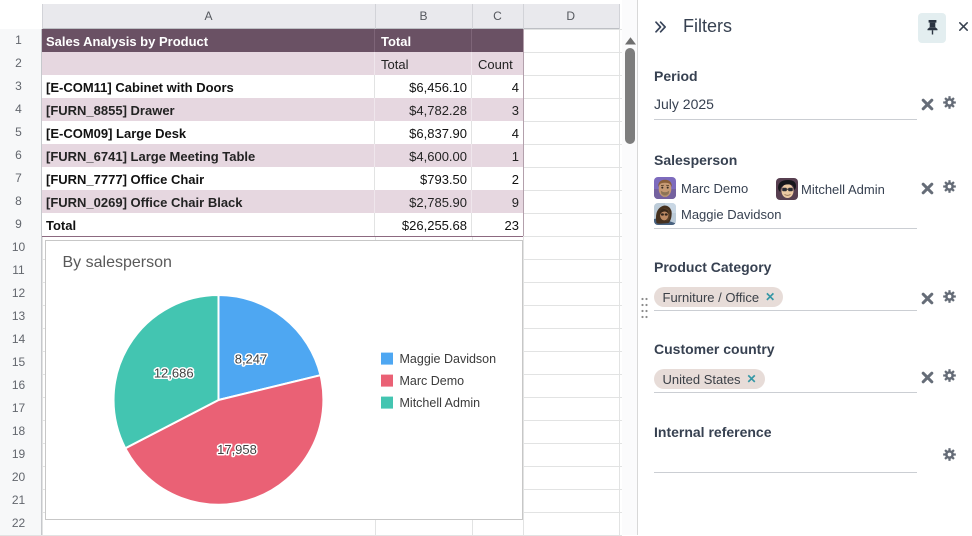 The height and width of the screenshot is (536, 972). Describe the element at coordinates (173, 372) in the screenshot. I see `svg-text: 12,686` at that location.